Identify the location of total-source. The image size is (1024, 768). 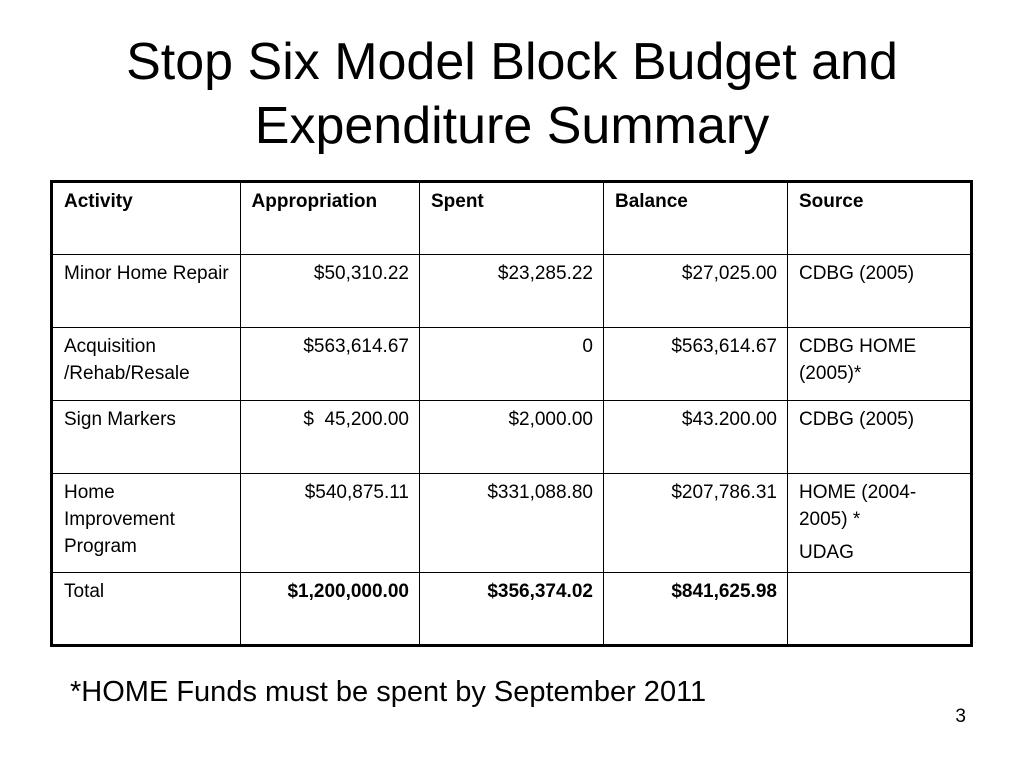
(879, 609).